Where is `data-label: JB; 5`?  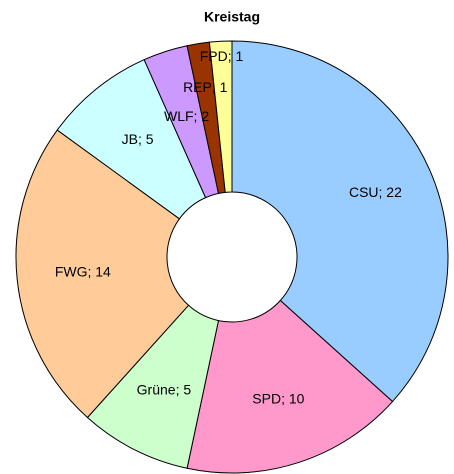
data-label: JB; 5 is located at coordinates (138, 139).